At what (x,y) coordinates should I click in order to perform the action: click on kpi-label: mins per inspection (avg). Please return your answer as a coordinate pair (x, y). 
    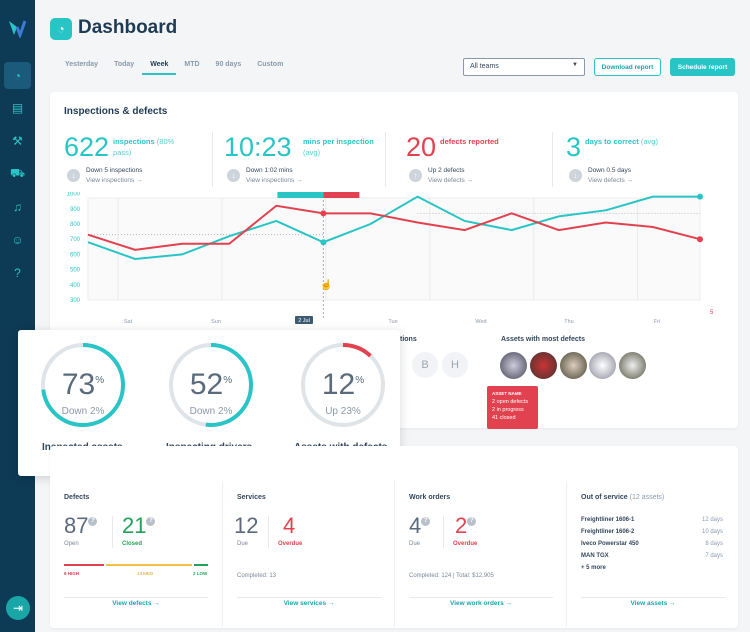
    Looking at the image, I should click on (338, 147).